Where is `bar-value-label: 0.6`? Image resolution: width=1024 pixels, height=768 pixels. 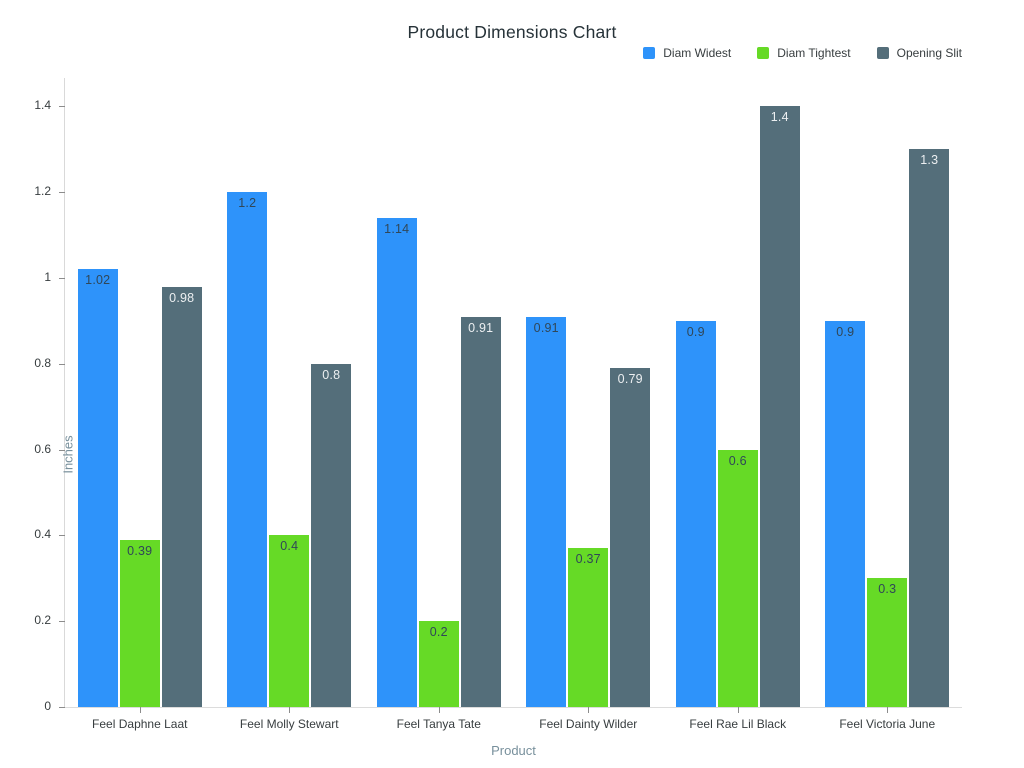 bar-value-label: 0.6 is located at coordinates (737, 460).